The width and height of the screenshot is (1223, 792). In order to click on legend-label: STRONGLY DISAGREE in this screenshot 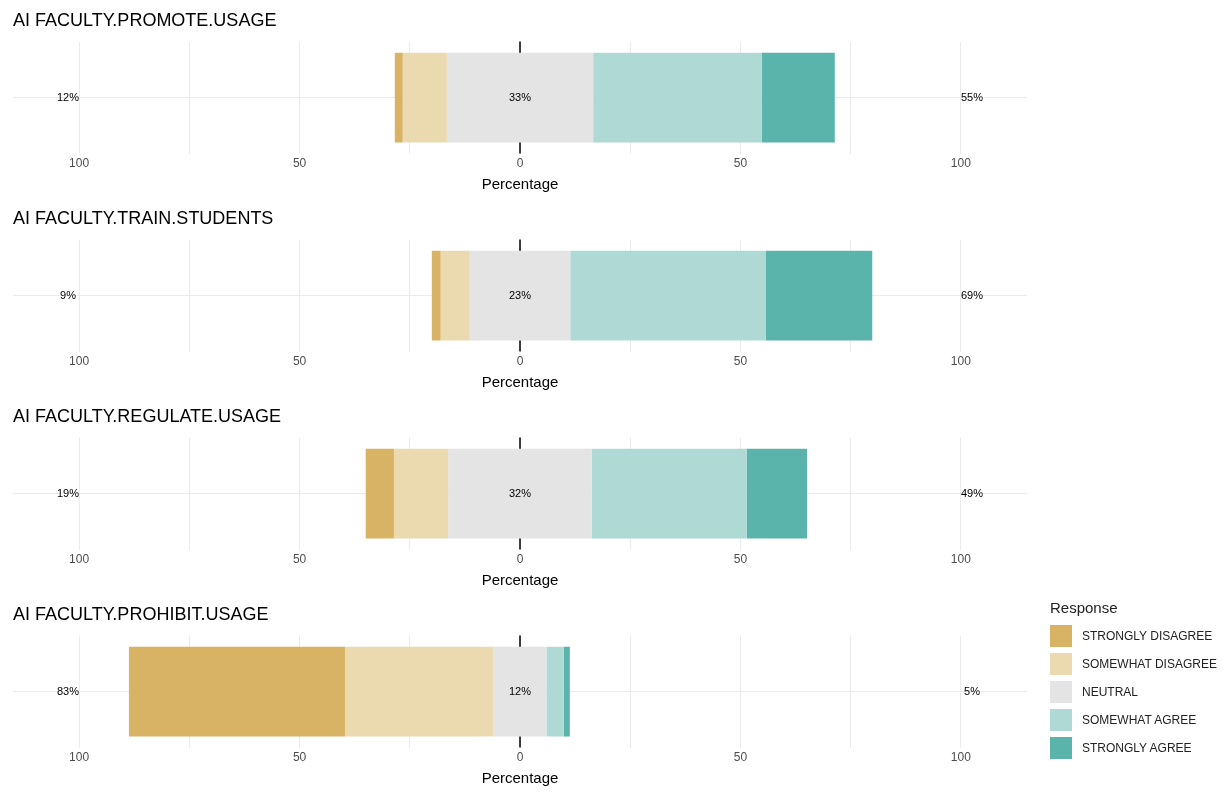, I will do `click(1147, 636)`.